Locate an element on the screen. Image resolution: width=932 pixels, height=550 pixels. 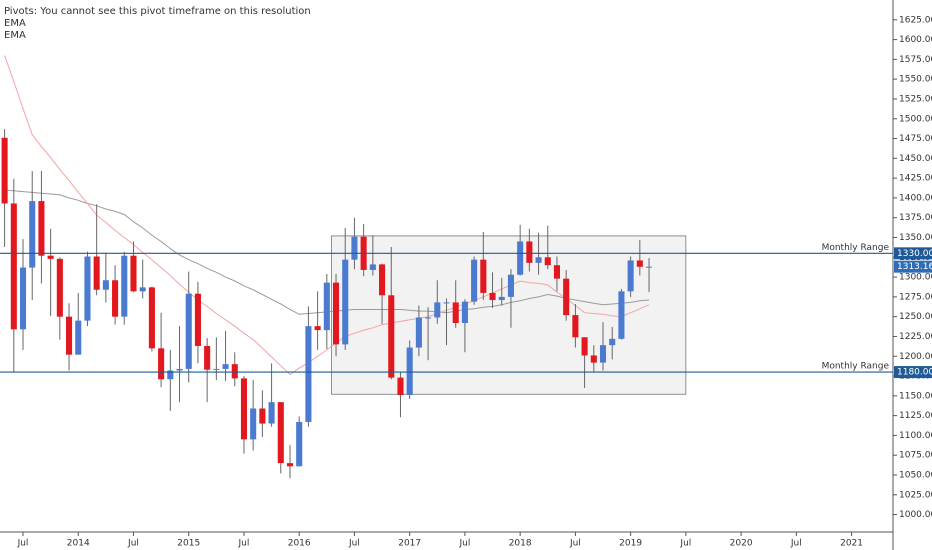
x-tick-label: 2014 is located at coordinates (78, 544).